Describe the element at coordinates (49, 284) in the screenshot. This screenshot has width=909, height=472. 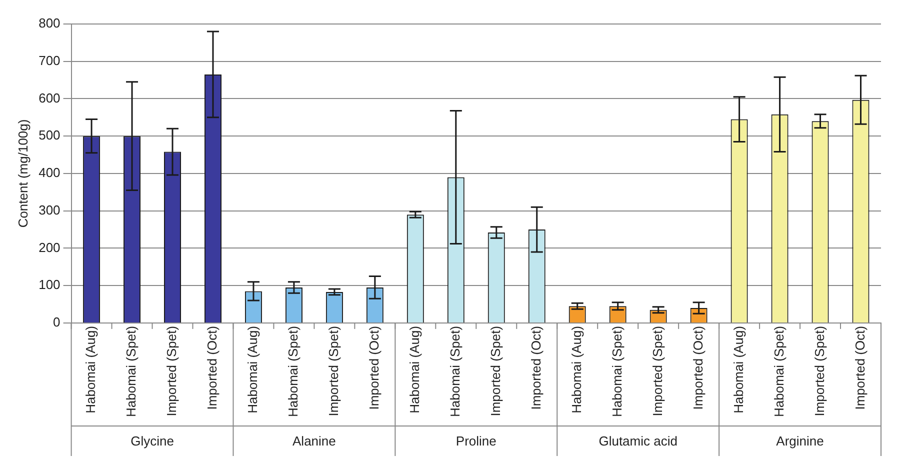
I see `y-tick-label: 100` at that location.